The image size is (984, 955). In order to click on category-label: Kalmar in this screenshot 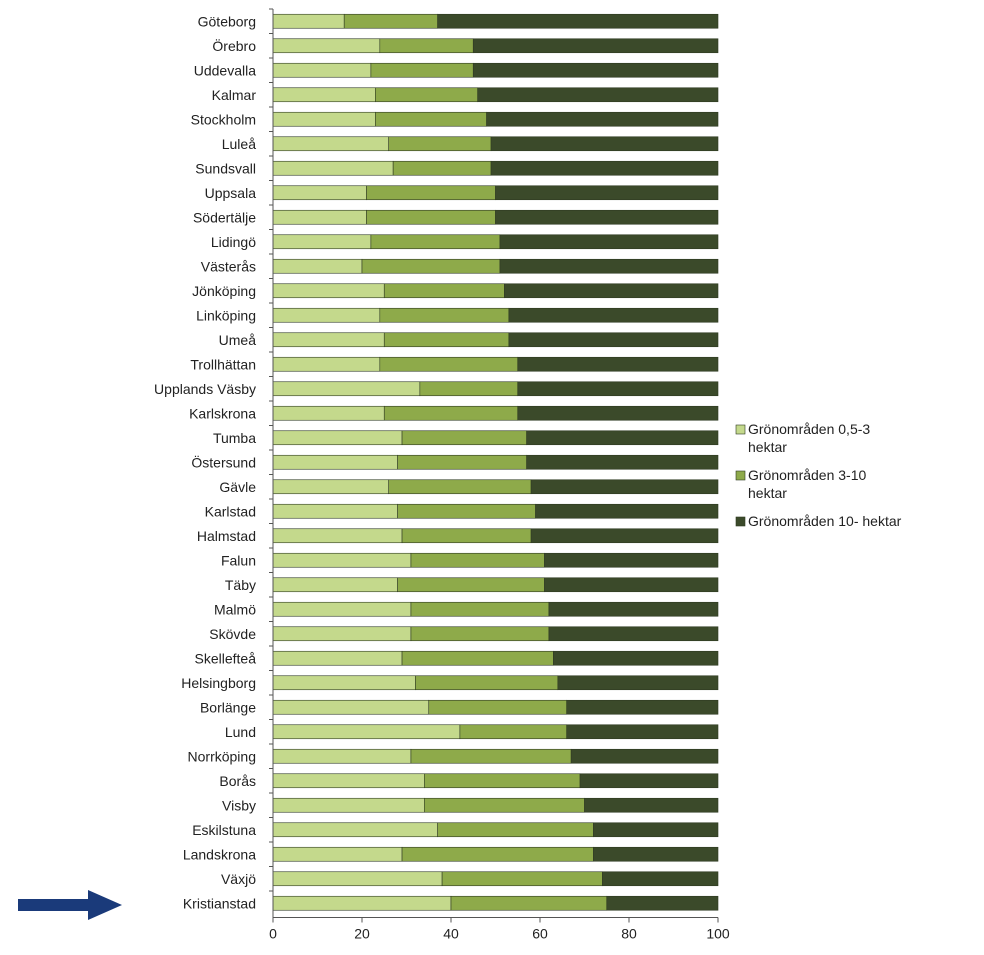, I will do `click(234, 95)`.